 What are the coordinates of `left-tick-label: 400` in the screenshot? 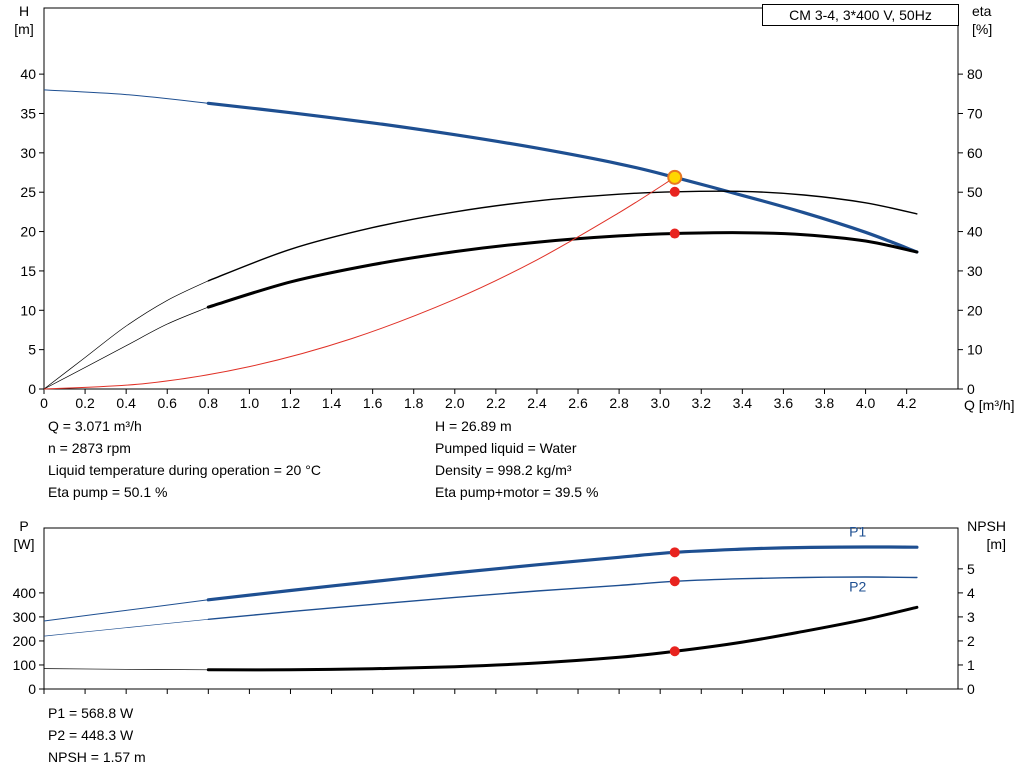 It's located at (25, 593).